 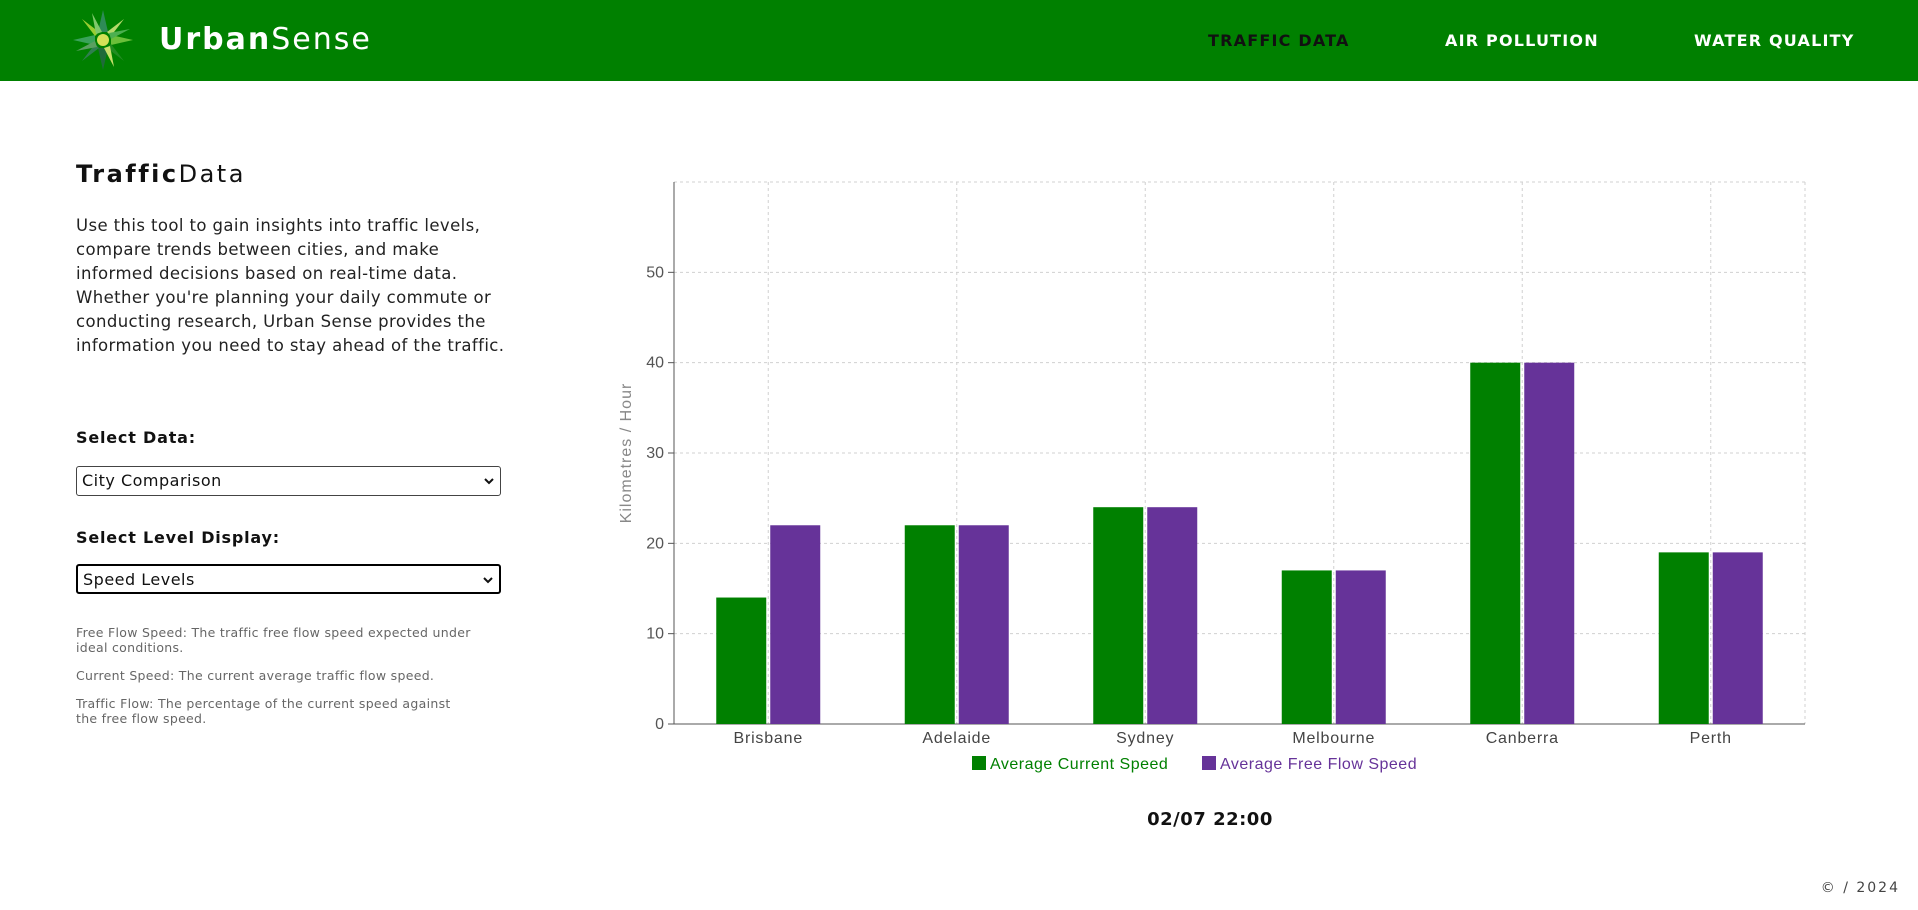 What do you see at coordinates (1522, 40) in the screenshot?
I see `nav-air-pollution: AIR POLLUTION` at bounding box center [1522, 40].